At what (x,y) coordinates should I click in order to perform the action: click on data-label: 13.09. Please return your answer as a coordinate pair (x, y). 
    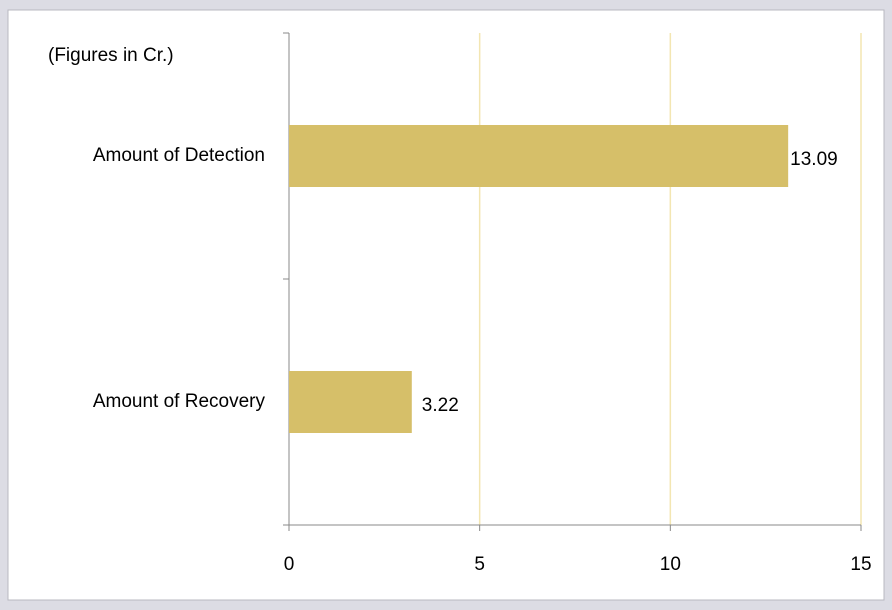
    Looking at the image, I should click on (814, 159).